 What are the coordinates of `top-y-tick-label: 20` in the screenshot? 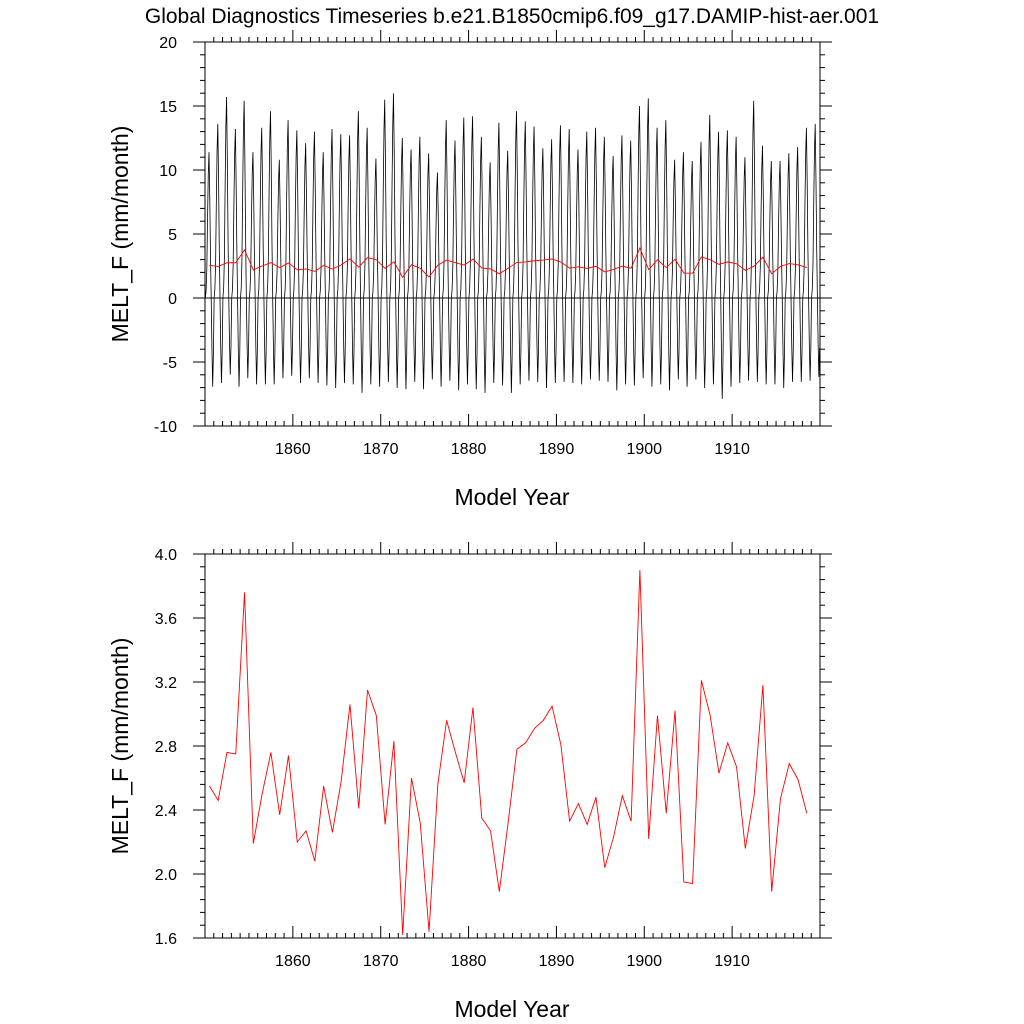 It's located at (168, 43).